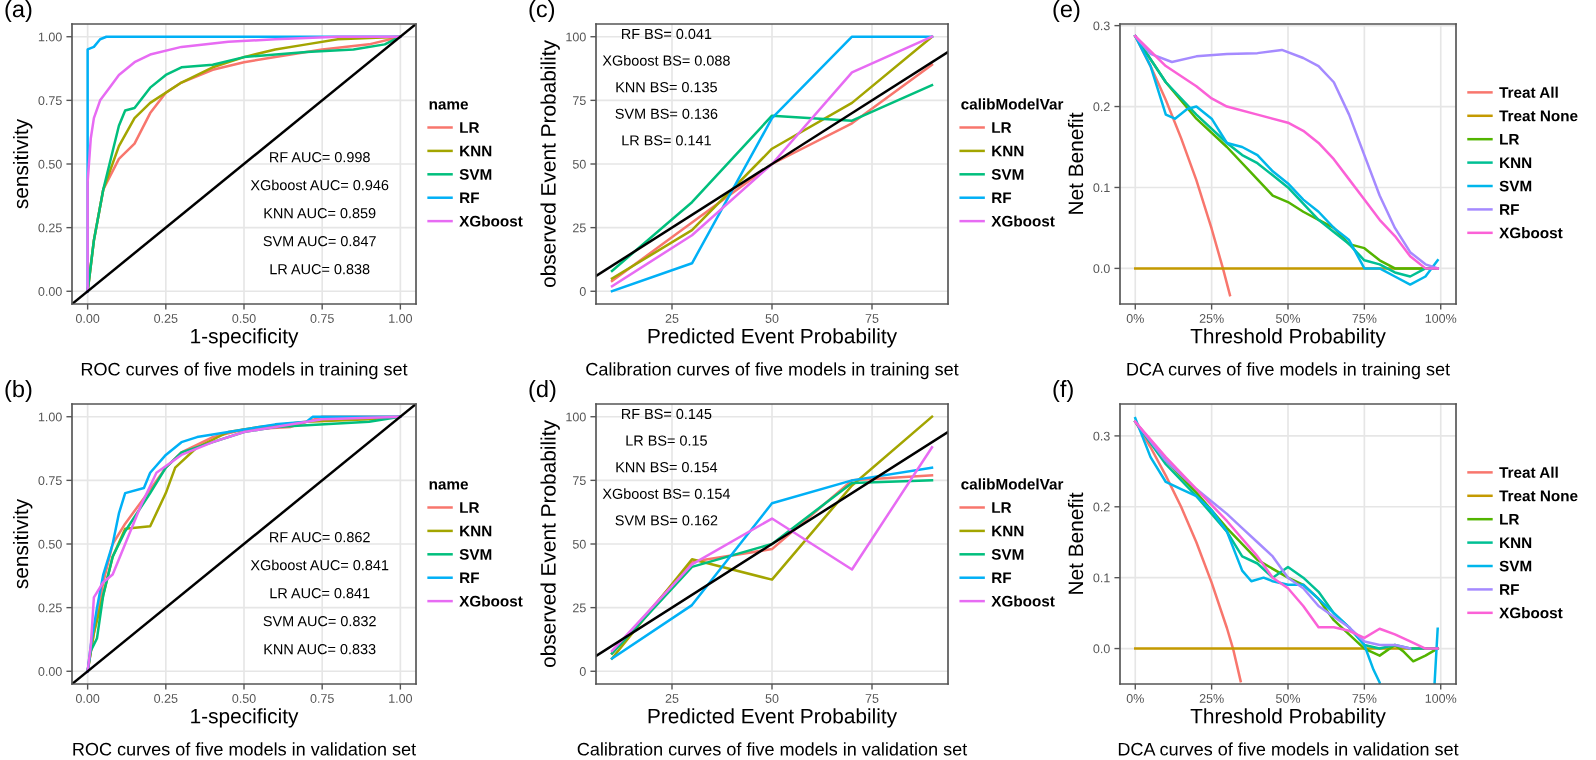  What do you see at coordinates (244, 371) in the screenshot?
I see `text: ROC curves of five models in training set` at bounding box center [244, 371].